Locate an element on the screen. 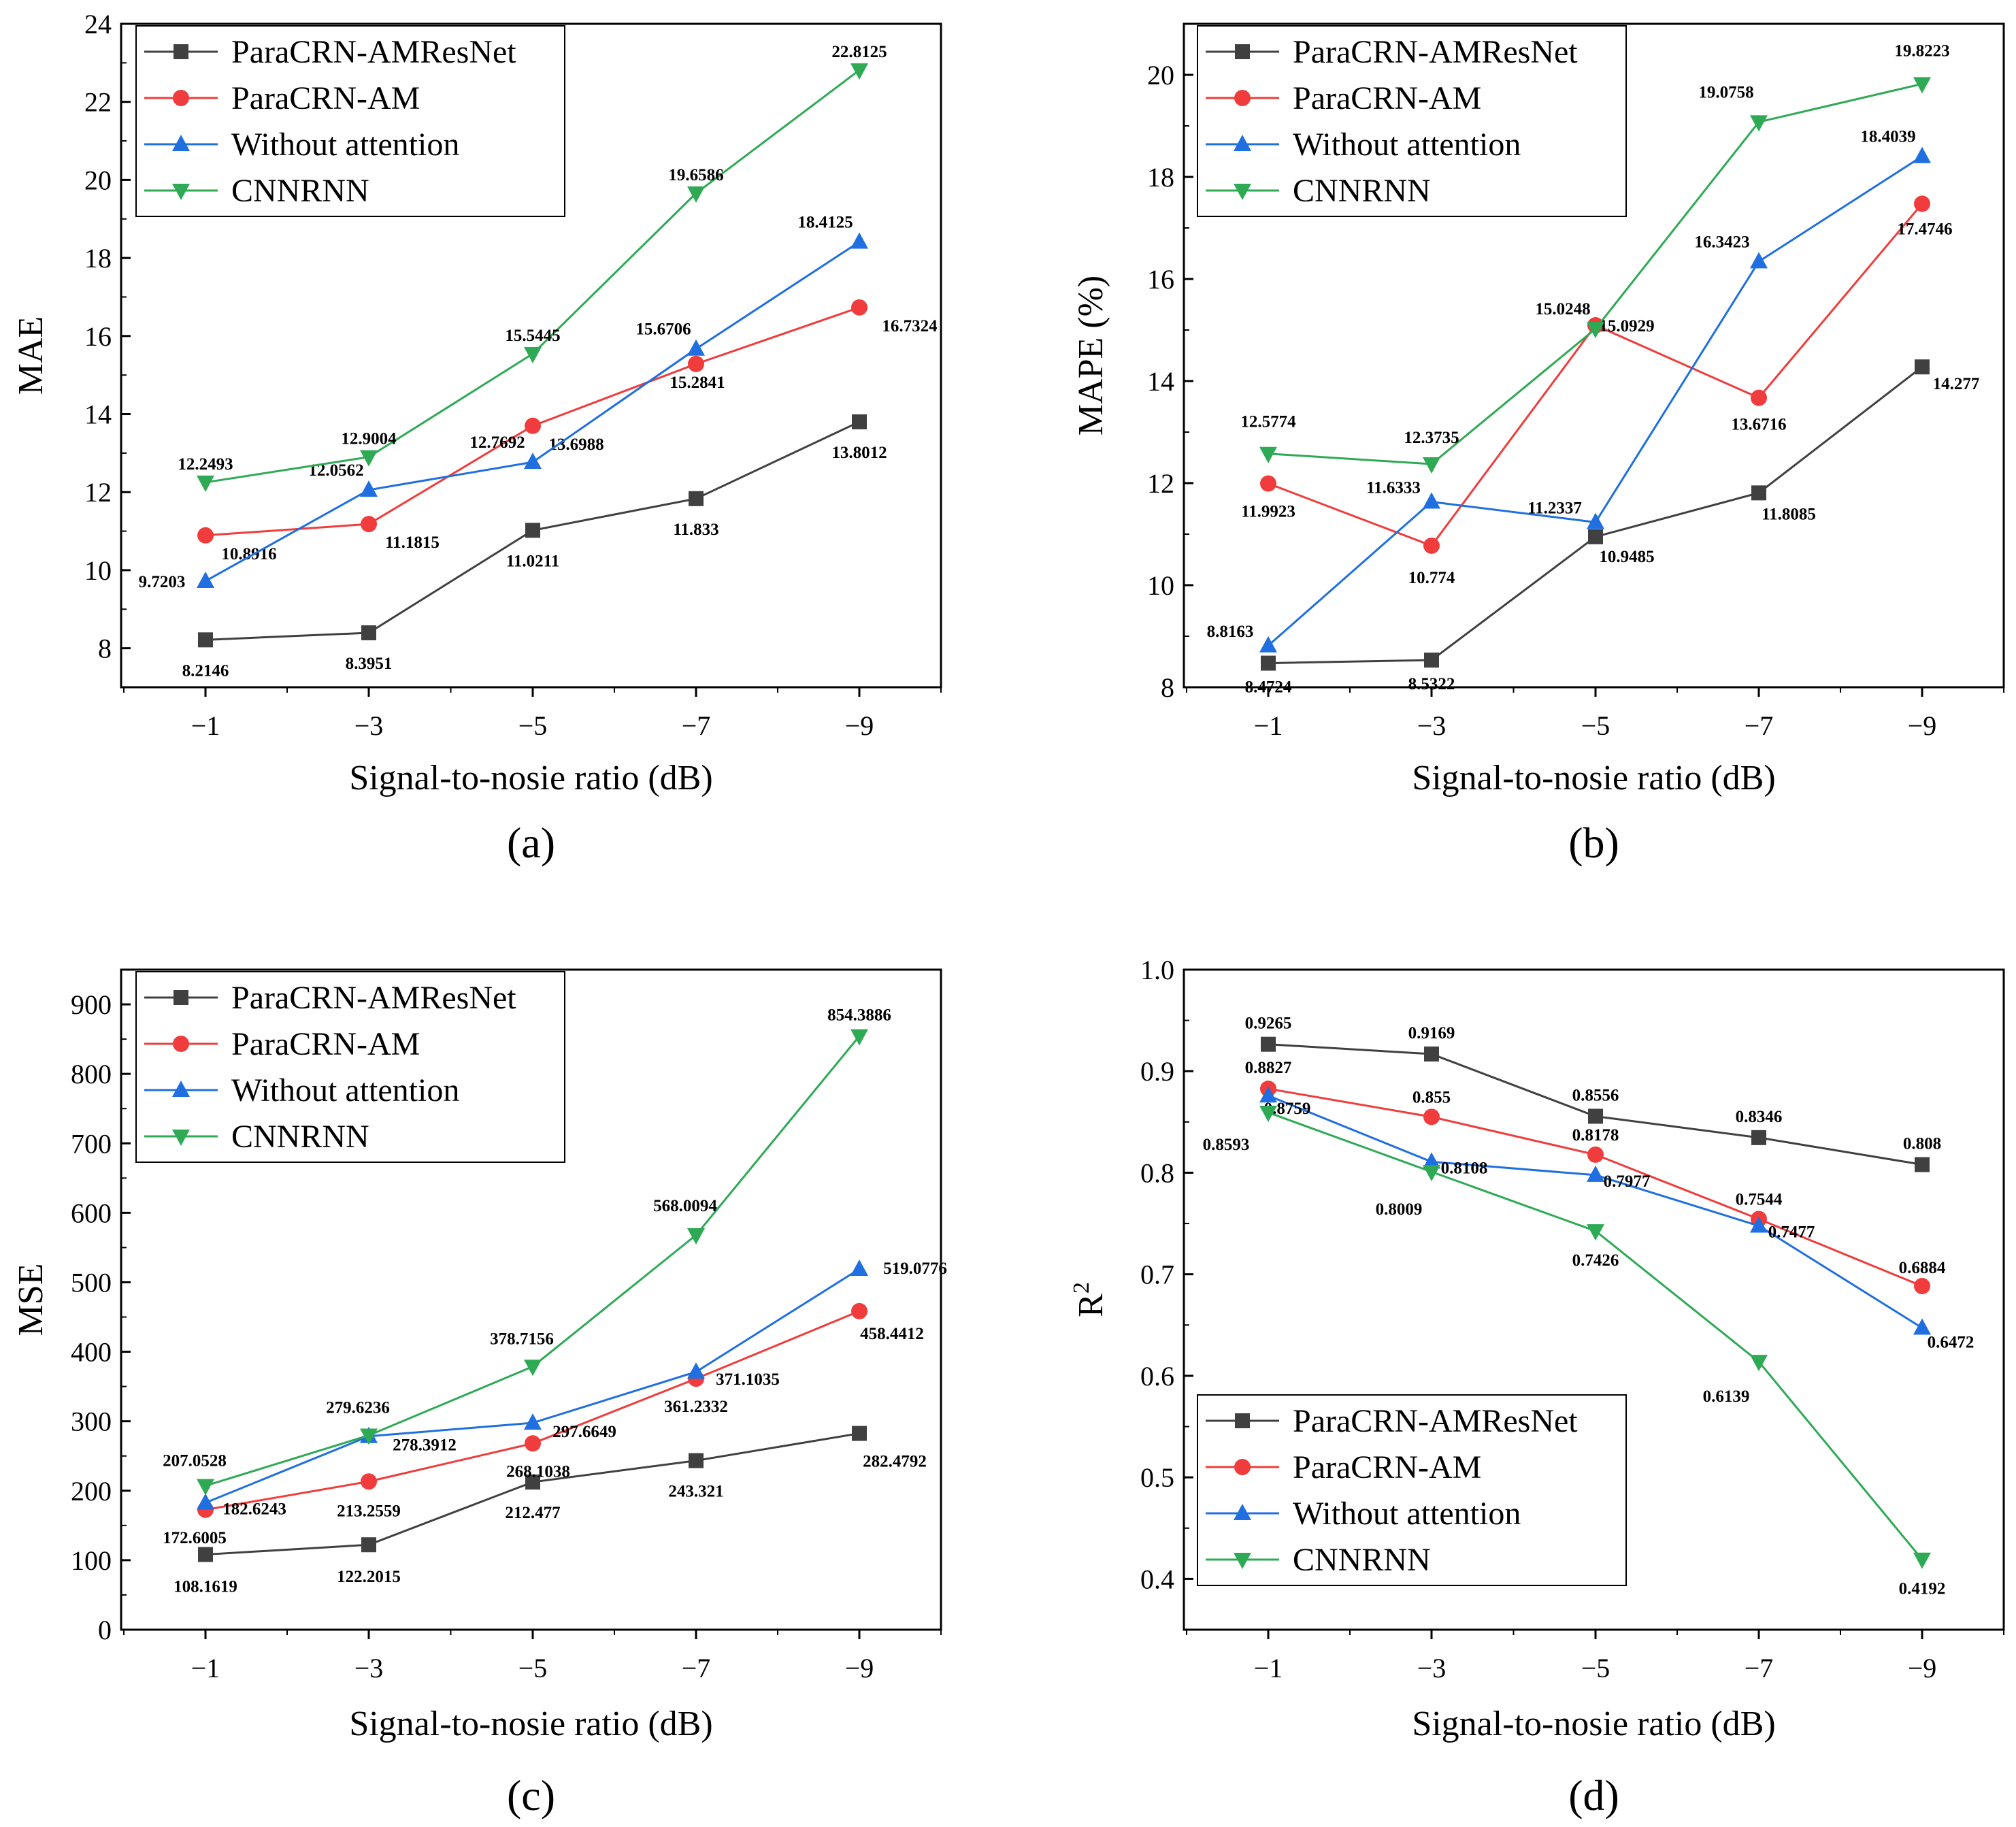 The image size is (2016, 1827). data-label: 15.5445 is located at coordinates (532, 336).